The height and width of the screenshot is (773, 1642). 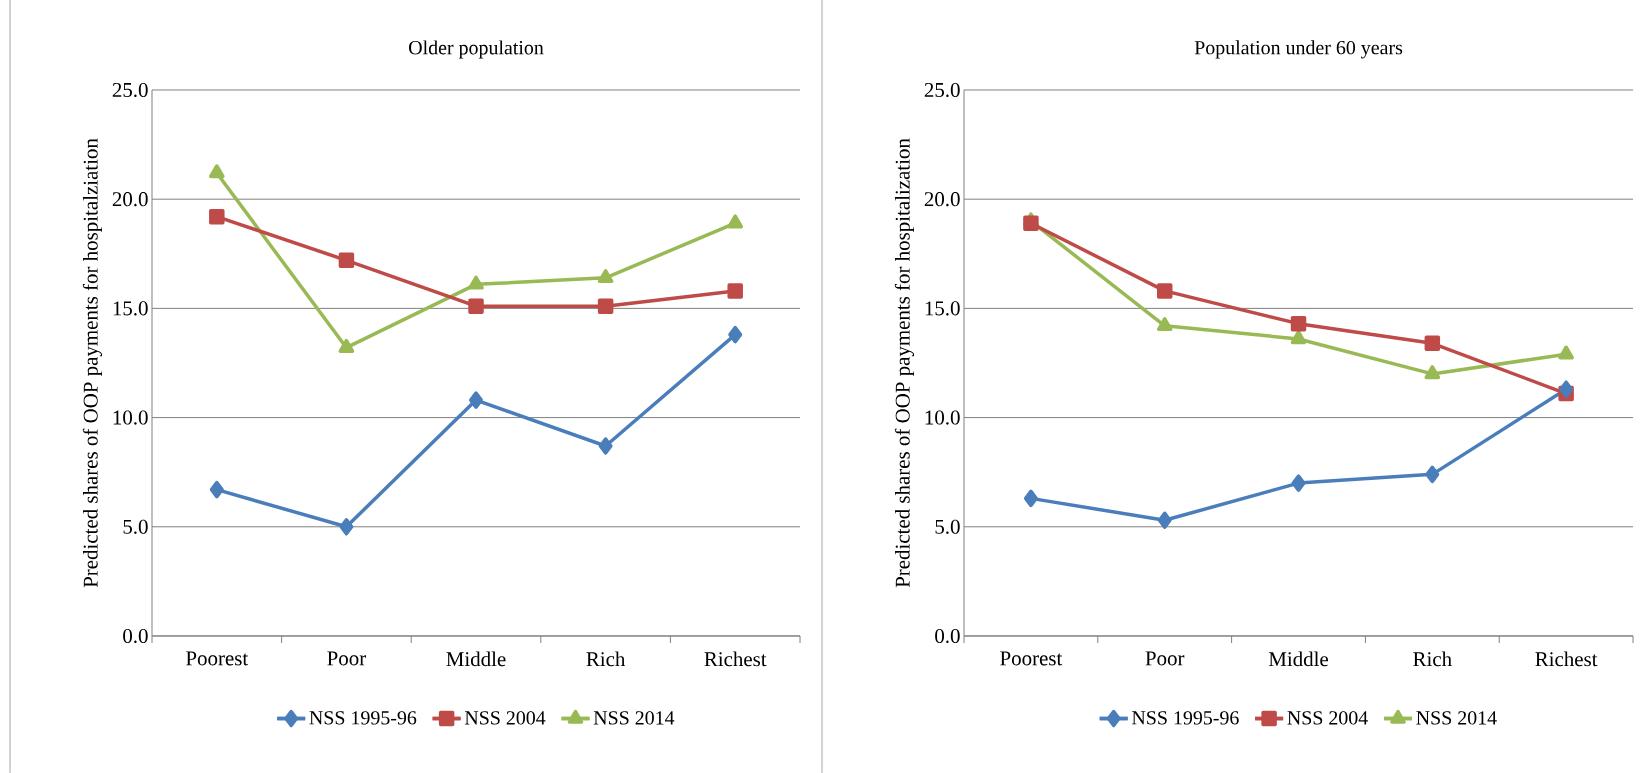 I want to click on y-axis-title: Predicted shares of OOP payments for hospitalization, so click(x=904, y=363).